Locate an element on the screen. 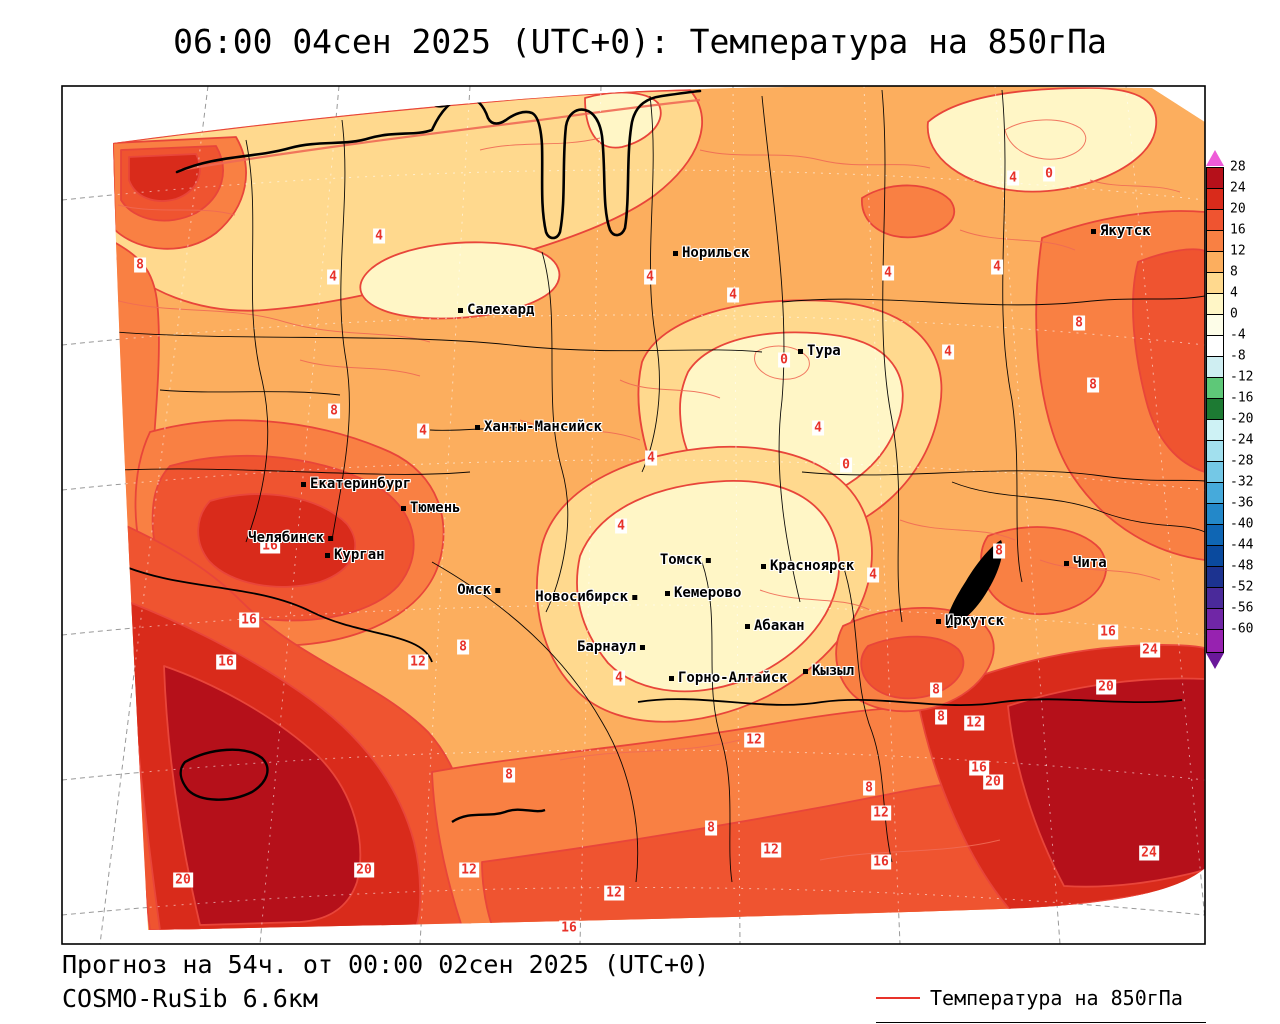  city: Тюмень is located at coordinates (431, 508).